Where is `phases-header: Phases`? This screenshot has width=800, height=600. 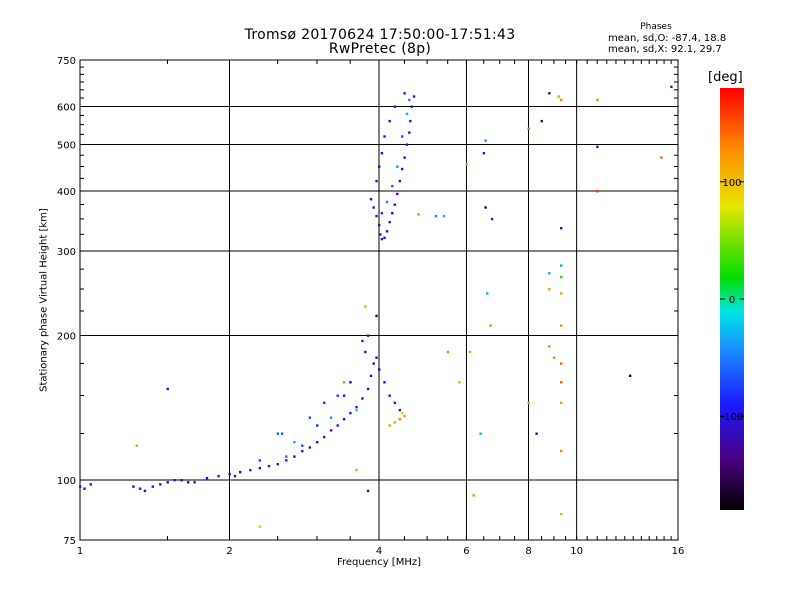
phases-header: Phases is located at coordinates (656, 27).